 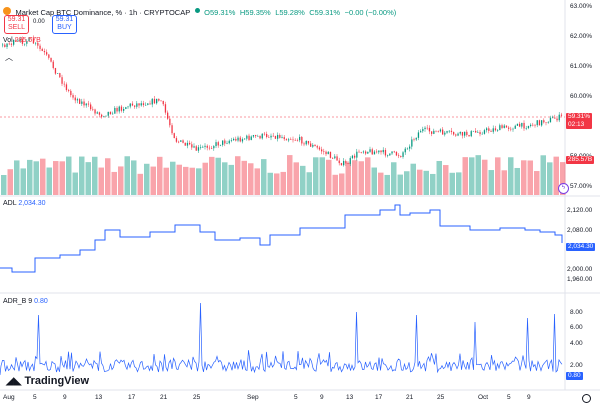 I want to click on collapse-icon: ︿, so click(x=9, y=57).